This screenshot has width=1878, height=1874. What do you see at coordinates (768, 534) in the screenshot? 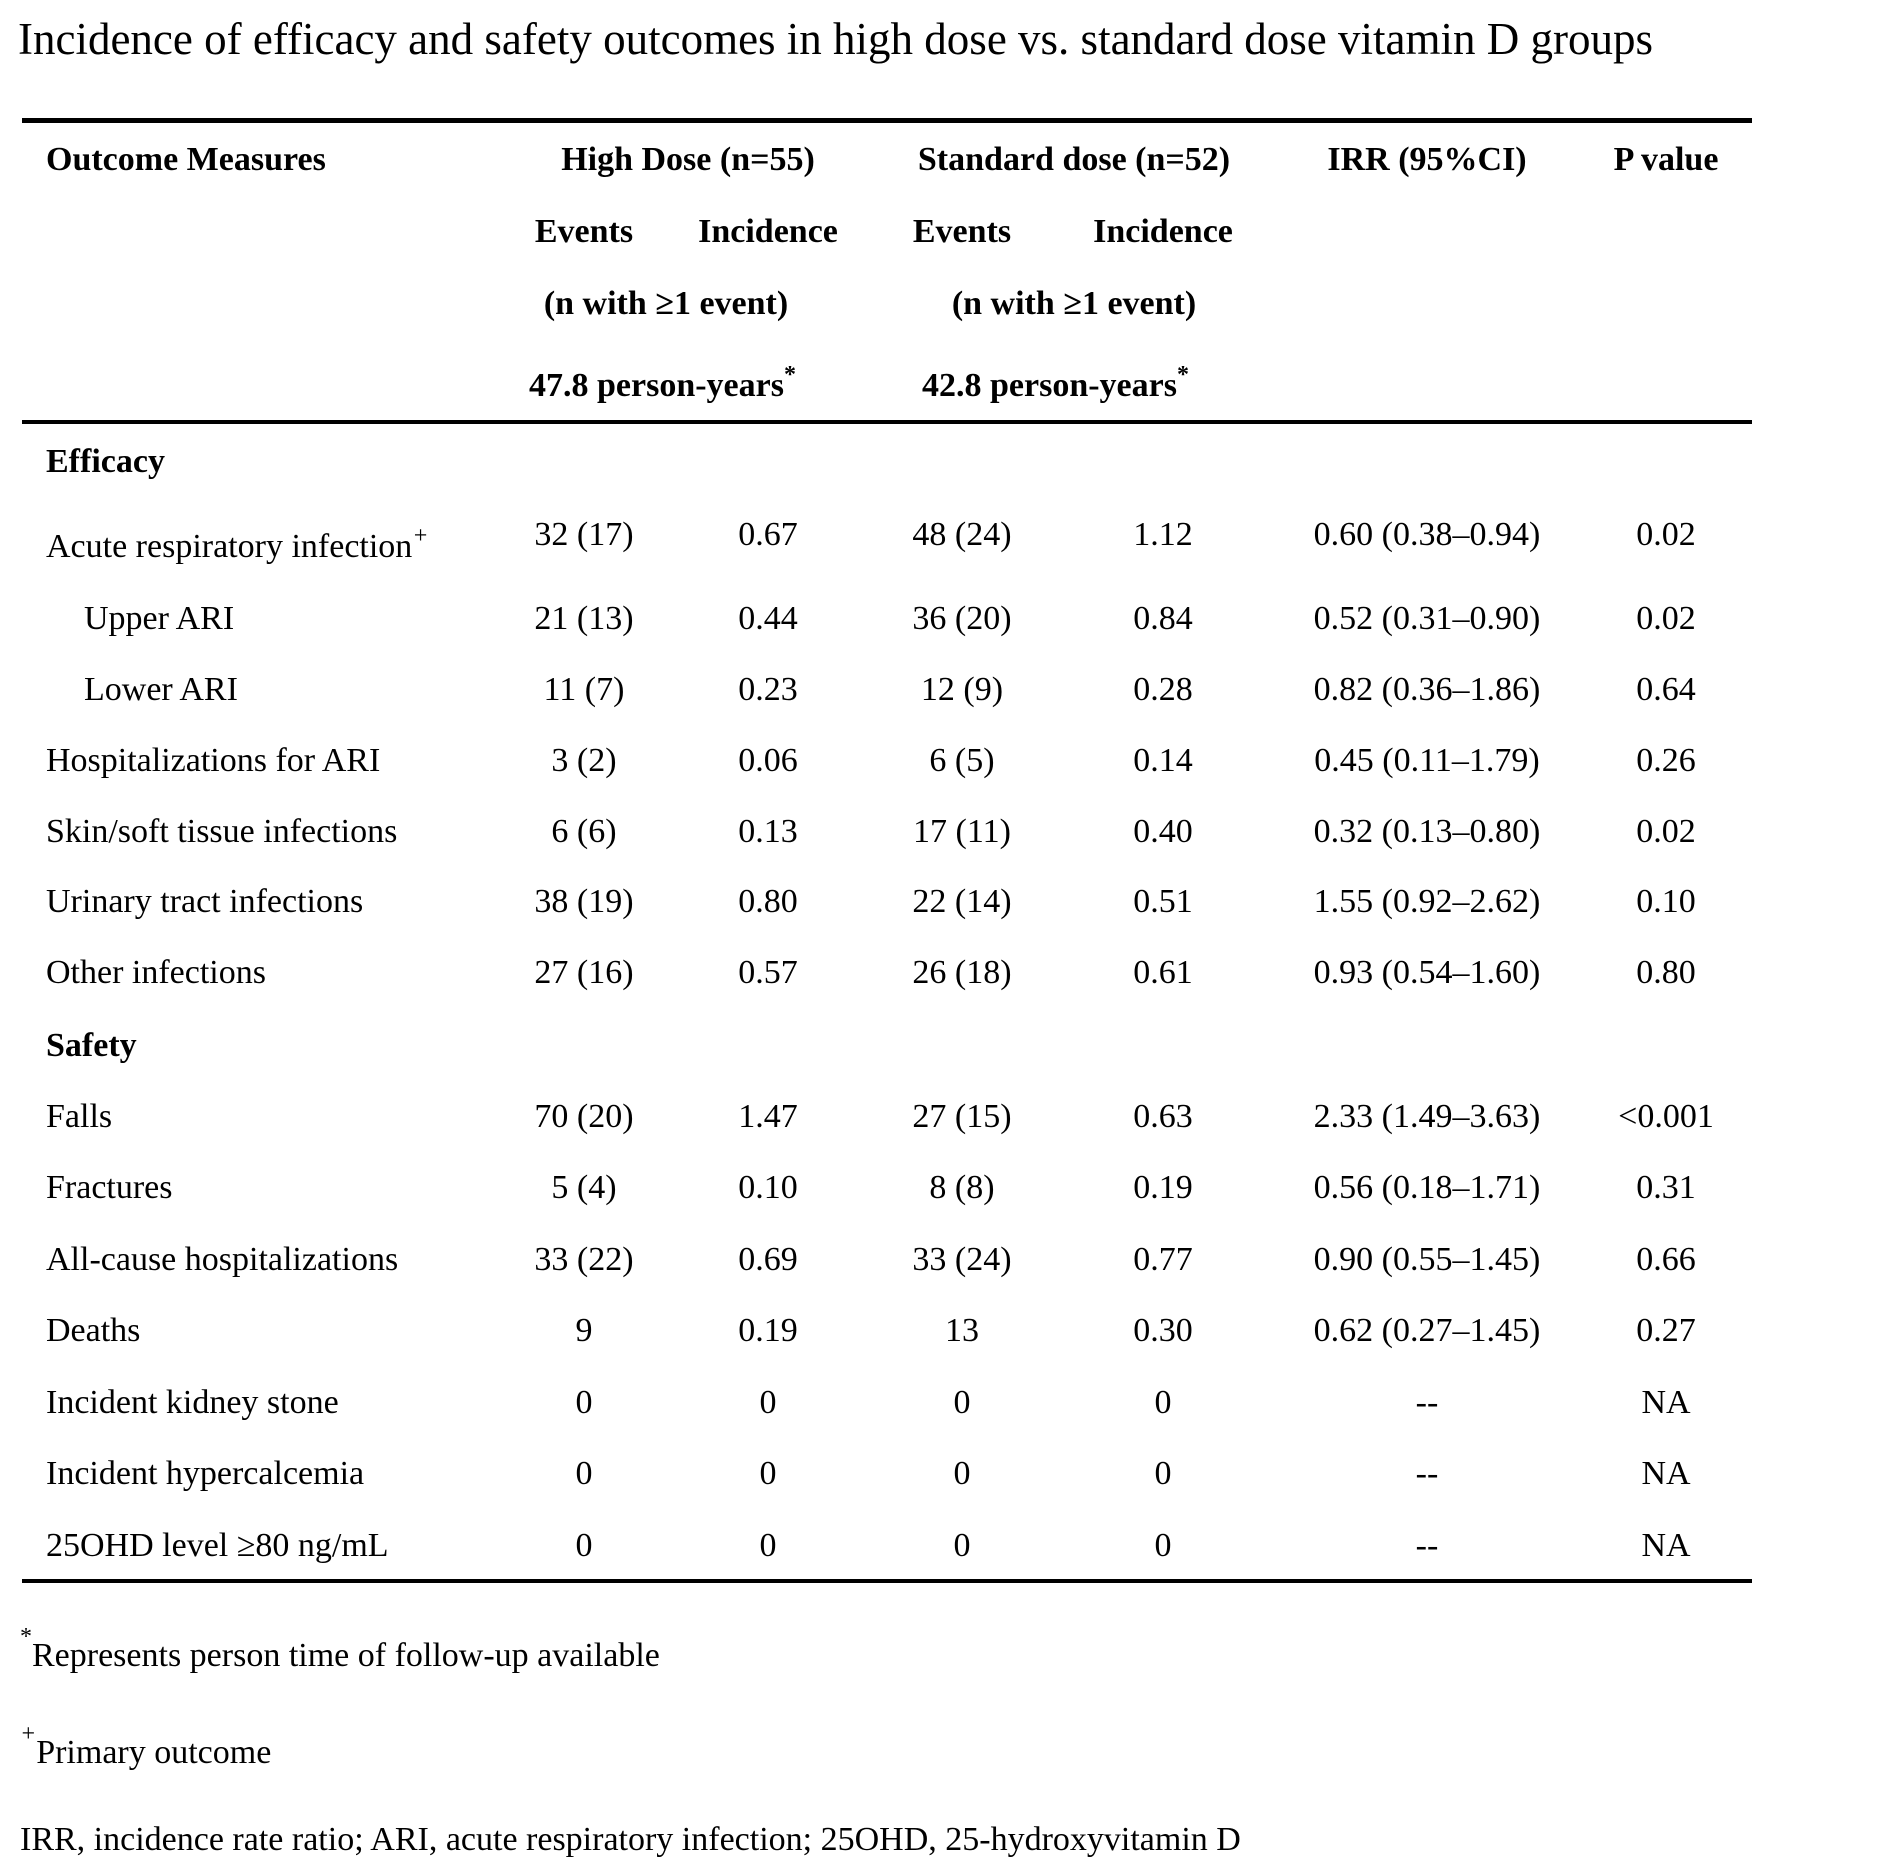
I see `cell-hd-incidence: 0.67` at bounding box center [768, 534].